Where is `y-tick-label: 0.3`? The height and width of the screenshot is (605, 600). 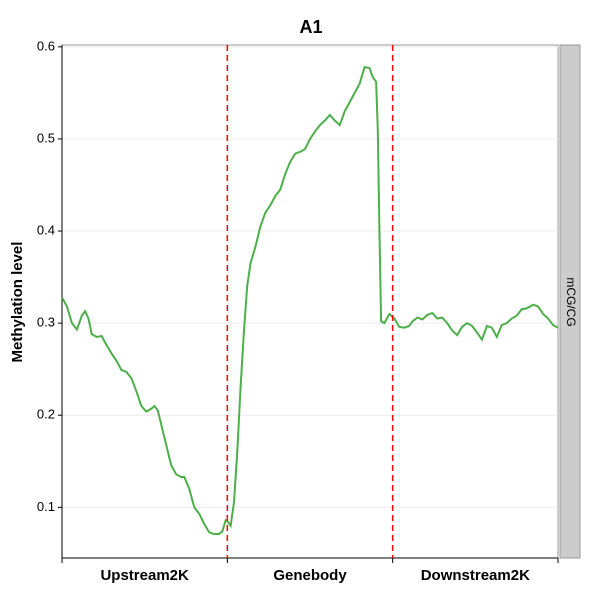 y-tick-label: 0.3 is located at coordinates (46, 322).